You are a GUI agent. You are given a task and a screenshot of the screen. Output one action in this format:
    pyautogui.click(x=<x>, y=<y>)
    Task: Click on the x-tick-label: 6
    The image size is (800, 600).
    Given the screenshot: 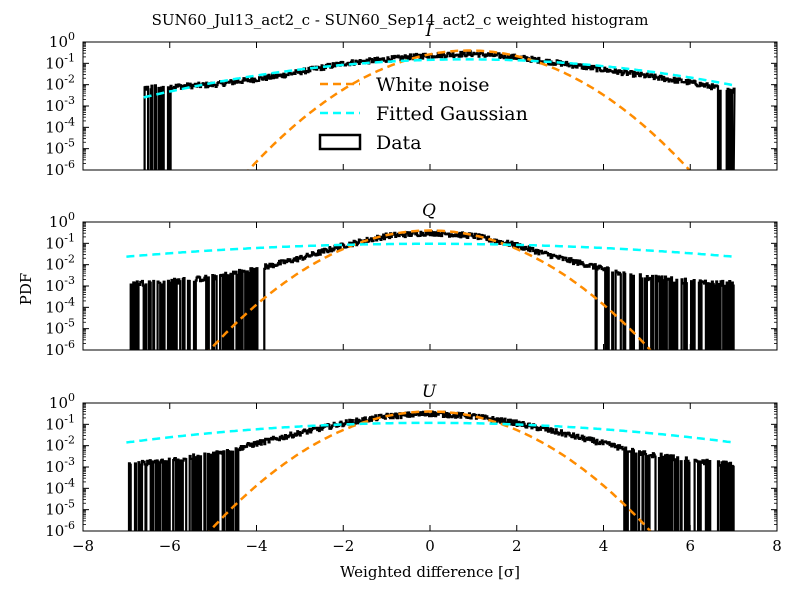 What is the action you would take?
    pyautogui.click(x=690, y=546)
    